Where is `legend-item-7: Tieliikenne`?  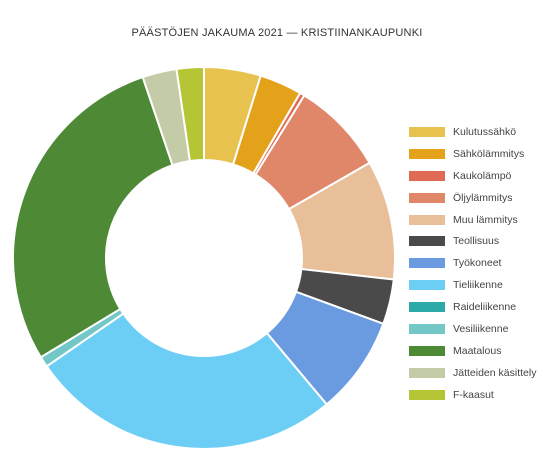 legend-item-7: Tieliikenne is located at coordinates (472, 285).